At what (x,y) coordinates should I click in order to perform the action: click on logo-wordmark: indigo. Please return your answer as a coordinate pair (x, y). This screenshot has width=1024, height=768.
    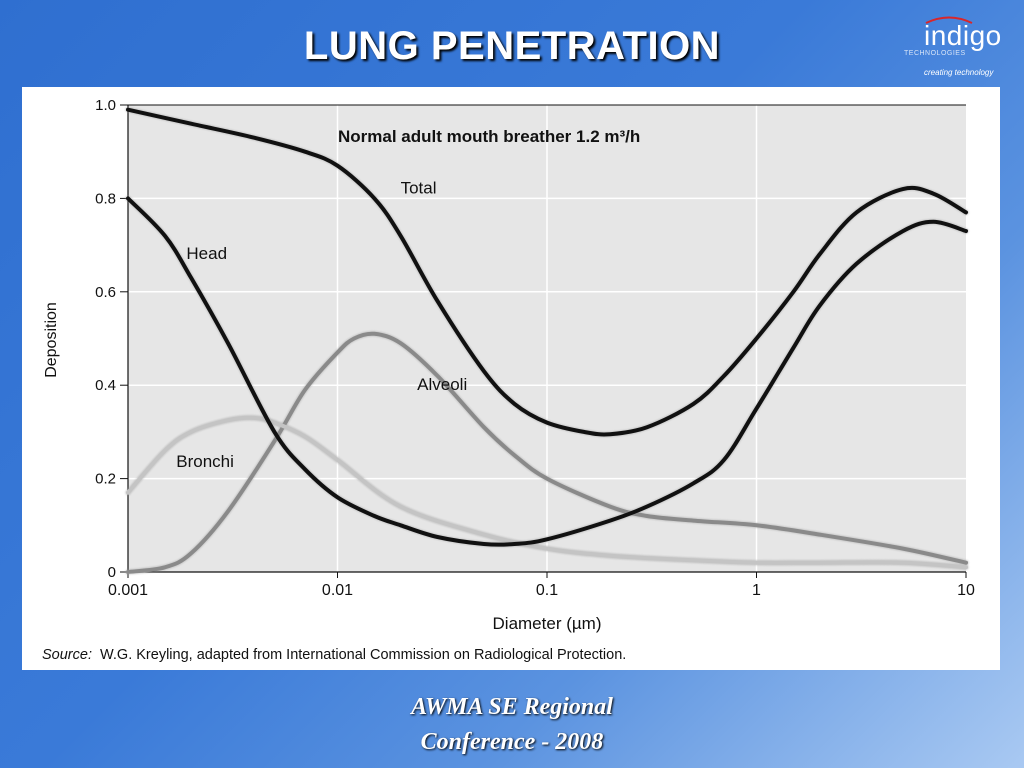
    Looking at the image, I should click on (963, 35).